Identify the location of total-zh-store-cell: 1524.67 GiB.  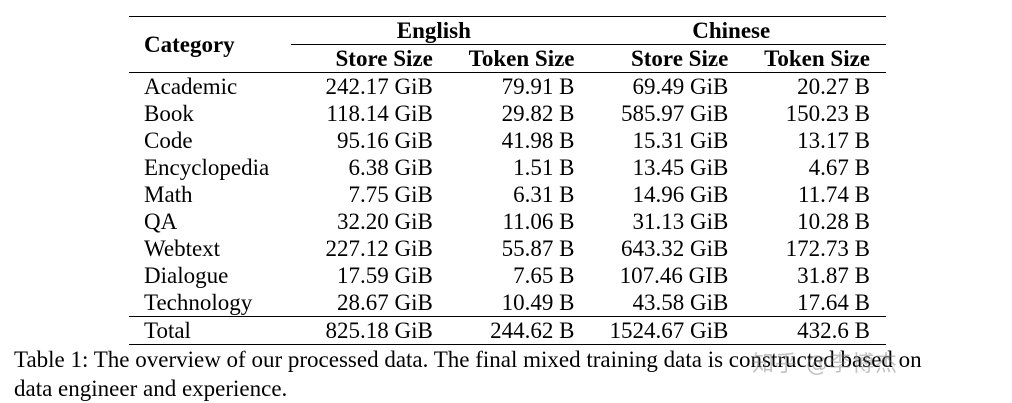
(669, 330).